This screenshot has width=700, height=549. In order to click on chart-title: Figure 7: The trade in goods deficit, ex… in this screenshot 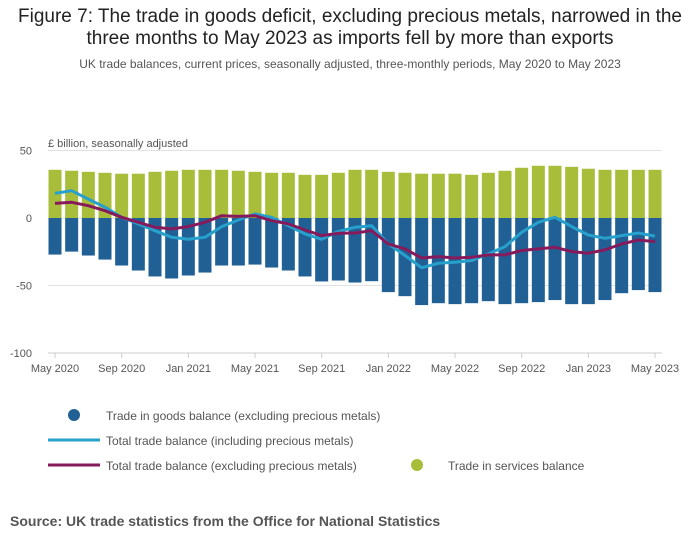, I will do `click(350, 27)`.